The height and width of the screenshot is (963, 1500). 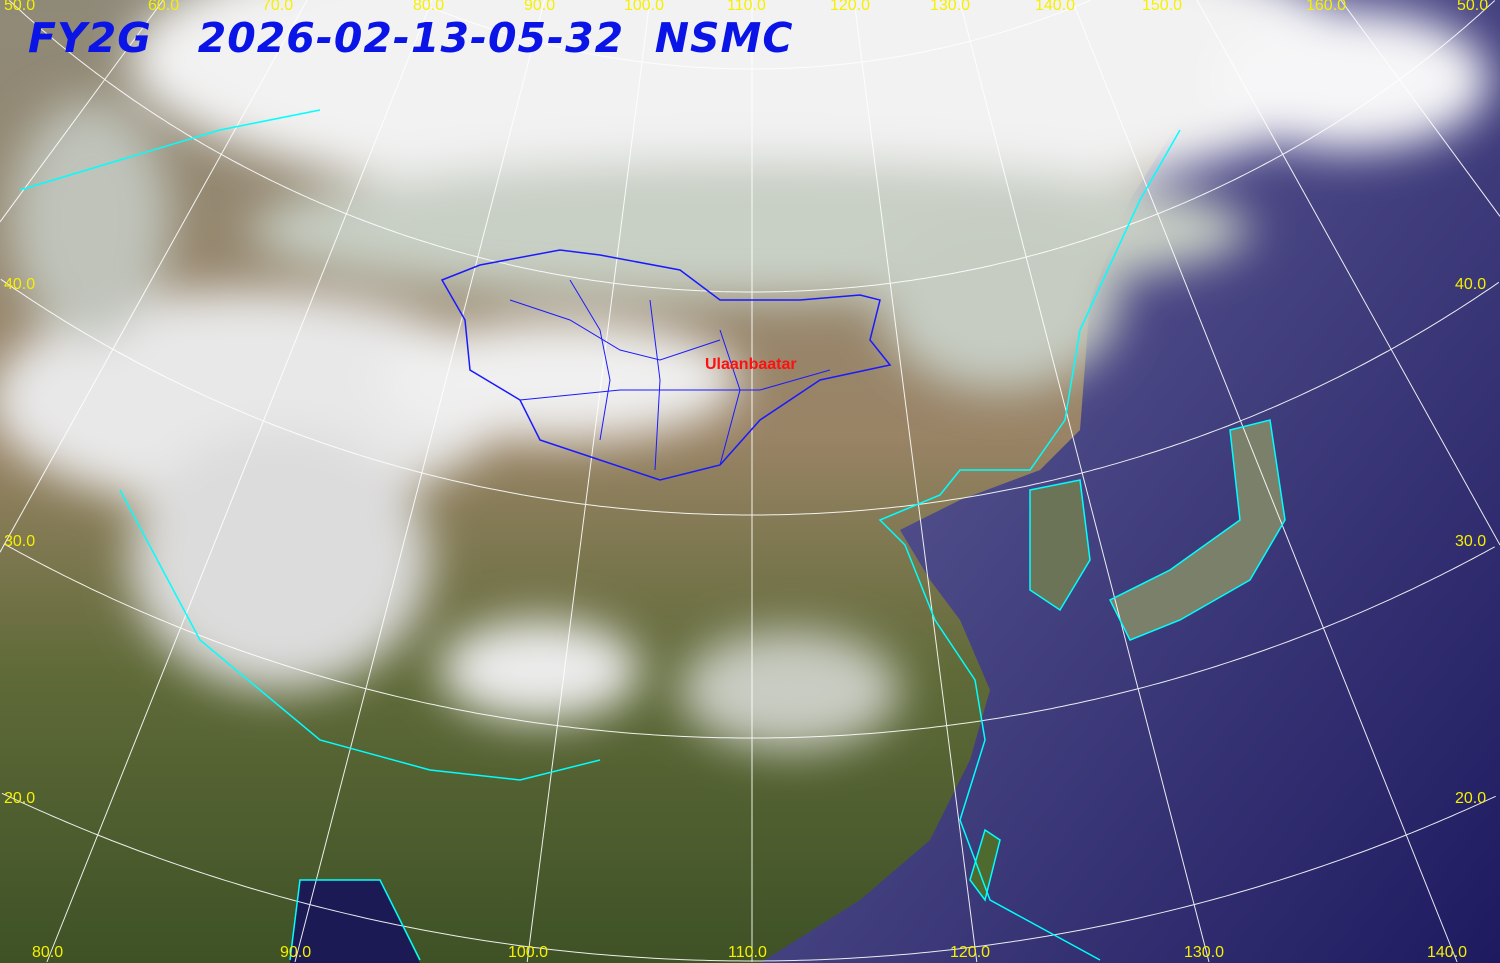 I want to click on lon-label-top: 140.0, so click(x=1055, y=7).